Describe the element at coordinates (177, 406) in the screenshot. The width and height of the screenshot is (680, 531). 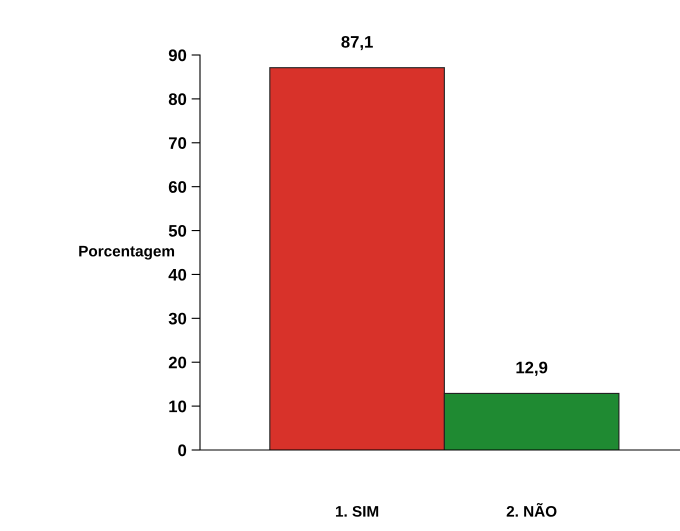
I see `y-tick-label: 10` at that location.